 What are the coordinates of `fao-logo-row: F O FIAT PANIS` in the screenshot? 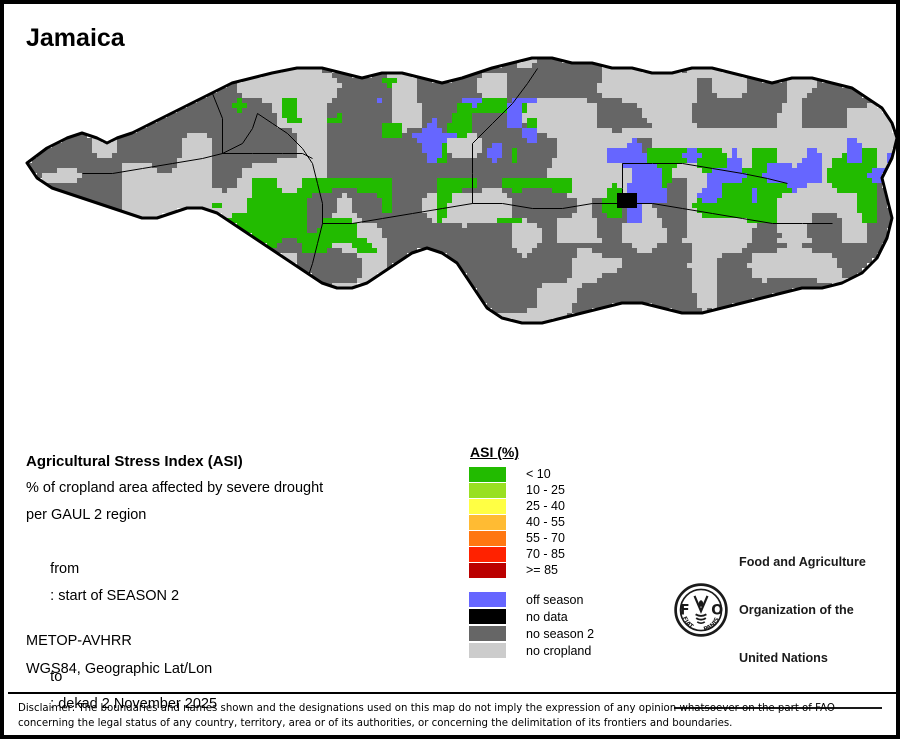 It's located at (781, 610).